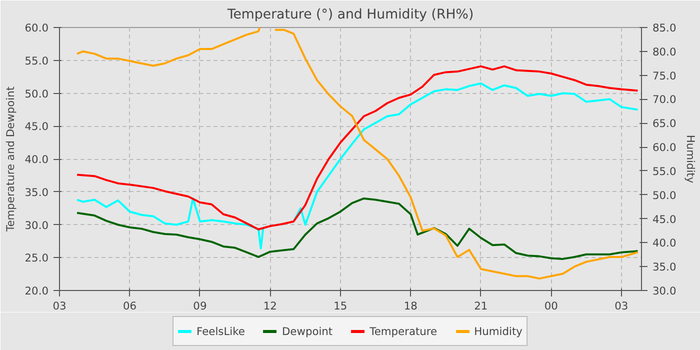 The image size is (700, 350). I want to click on y2-tick-label: 35.0, so click(664, 267).